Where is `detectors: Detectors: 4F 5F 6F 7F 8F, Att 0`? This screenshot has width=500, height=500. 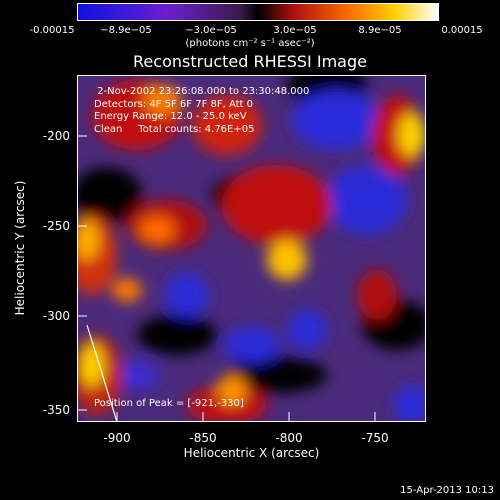 detectors: Detectors: 4F 5F 6F 7F 8F, Att 0 is located at coordinates (174, 104).